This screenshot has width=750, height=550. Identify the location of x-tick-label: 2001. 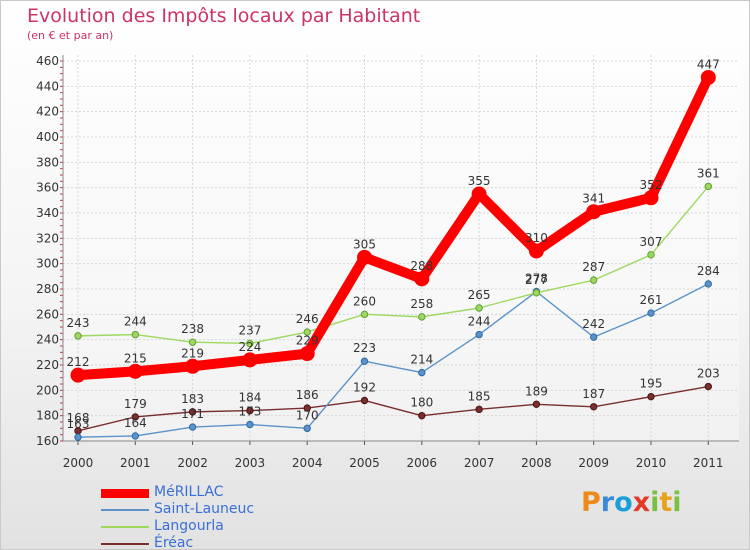
(135, 463).